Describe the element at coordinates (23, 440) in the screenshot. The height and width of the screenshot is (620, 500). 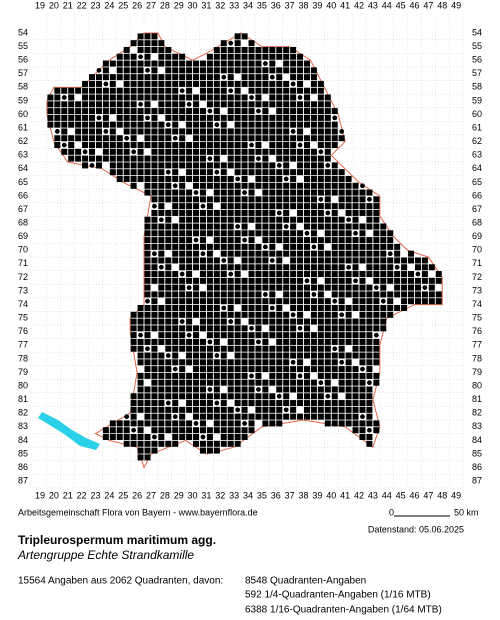
I see `row-label: 84` at that location.